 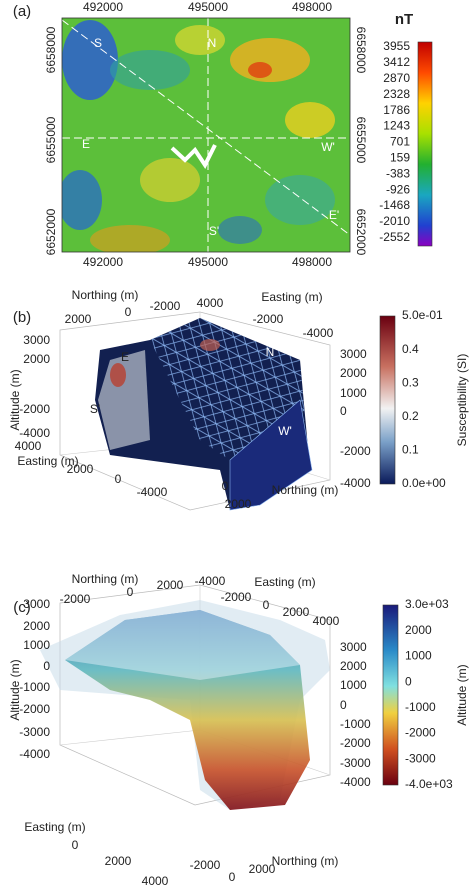 What do you see at coordinates (410, 416) in the screenshot?
I see `colorbar-tick-label: 0.2` at bounding box center [410, 416].